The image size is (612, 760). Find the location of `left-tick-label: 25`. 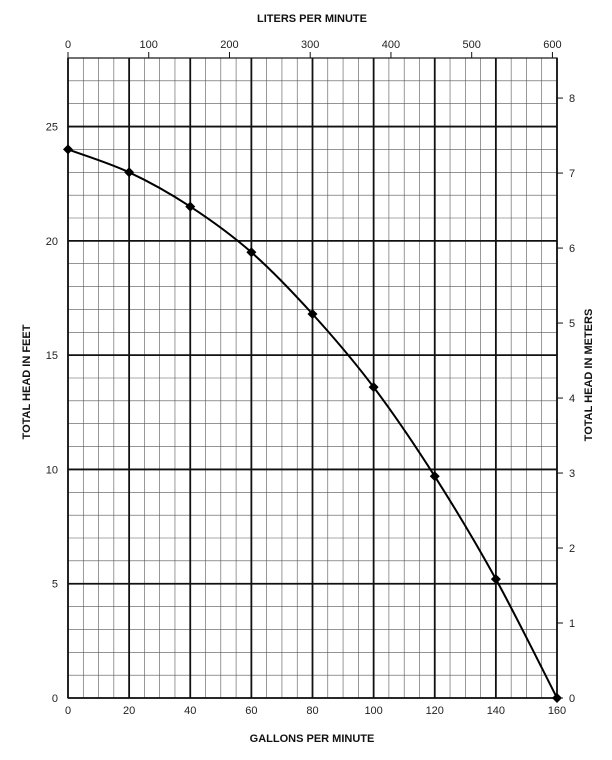

left-tick-label: 25 is located at coordinates (52, 128).